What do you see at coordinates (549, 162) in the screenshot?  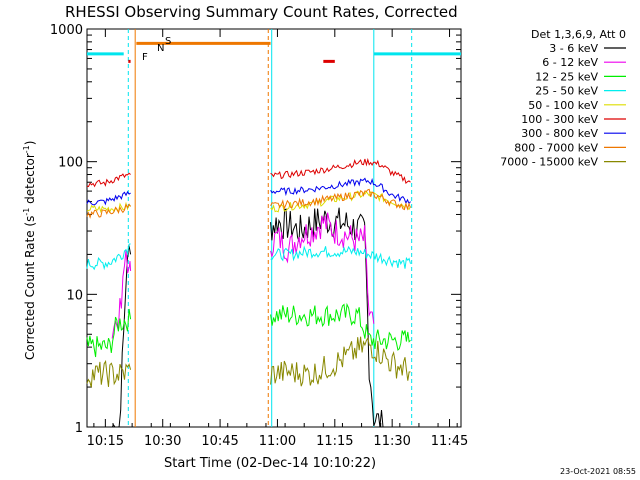 I see `legend-label: 7000 - 15000 keV` at bounding box center [549, 162].